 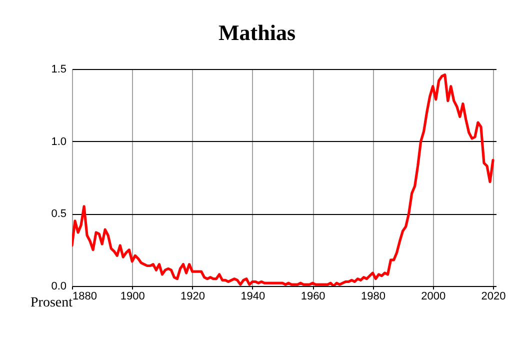 What do you see at coordinates (373, 296) in the screenshot?
I see `x-tick-label: 1980` at bounding box center [373, 296].